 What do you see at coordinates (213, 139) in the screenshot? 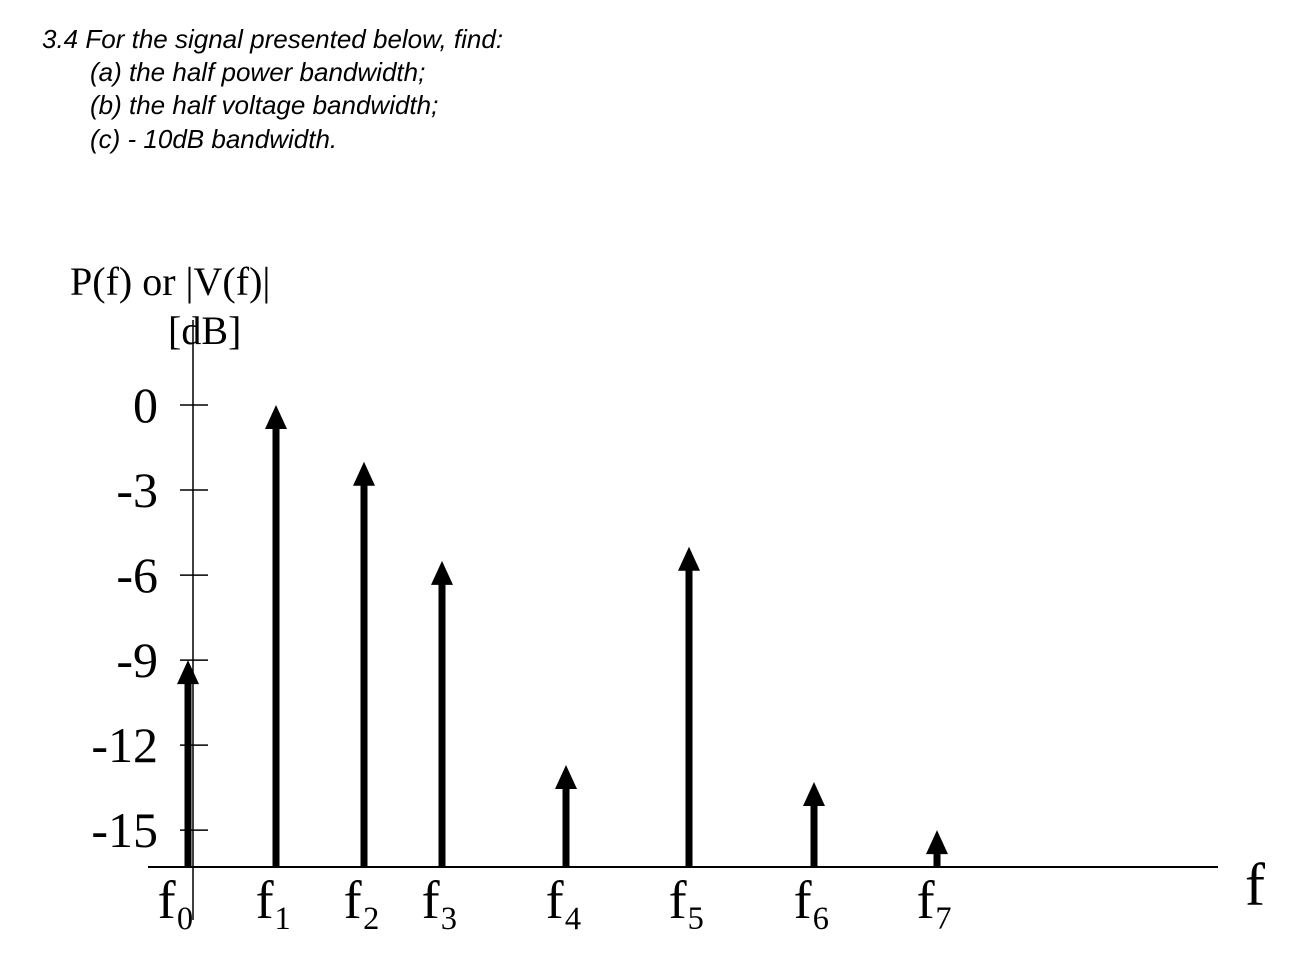
I see `problem-item: (c) - 10dB bandwidth.` at bounding box center [213, 139].